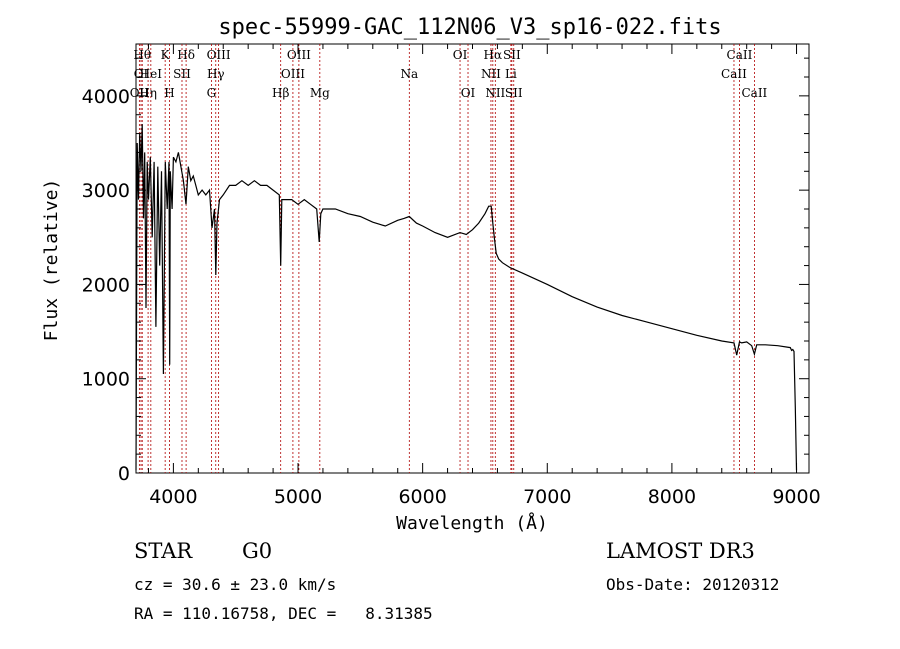 The image size is (900, 649). What do you see at coordinates (680, 551) in the screenshot?
I see `survey-name: LAMOST DR3` at bounding box center [680, 551].